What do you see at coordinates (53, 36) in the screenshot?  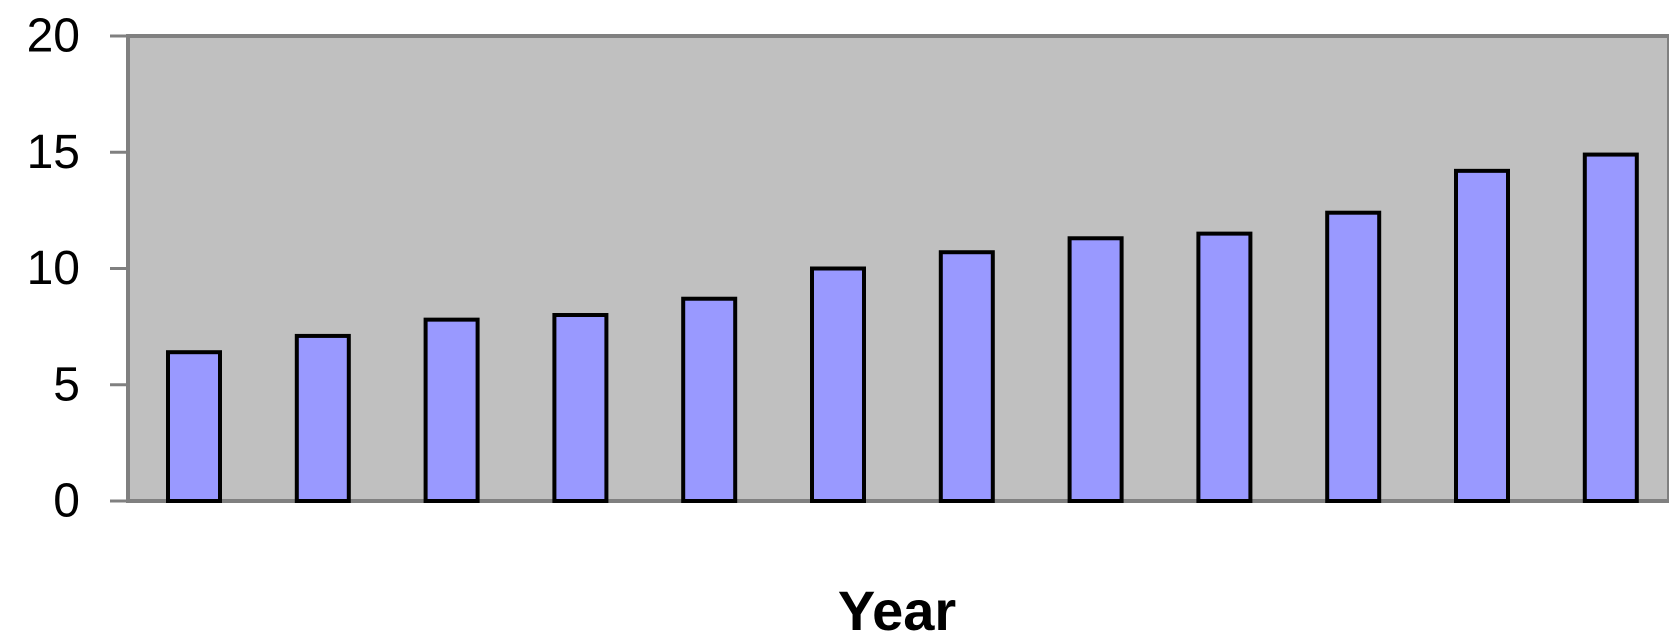 I see `y-tick-label: 20` at bounding box center [53, 36].